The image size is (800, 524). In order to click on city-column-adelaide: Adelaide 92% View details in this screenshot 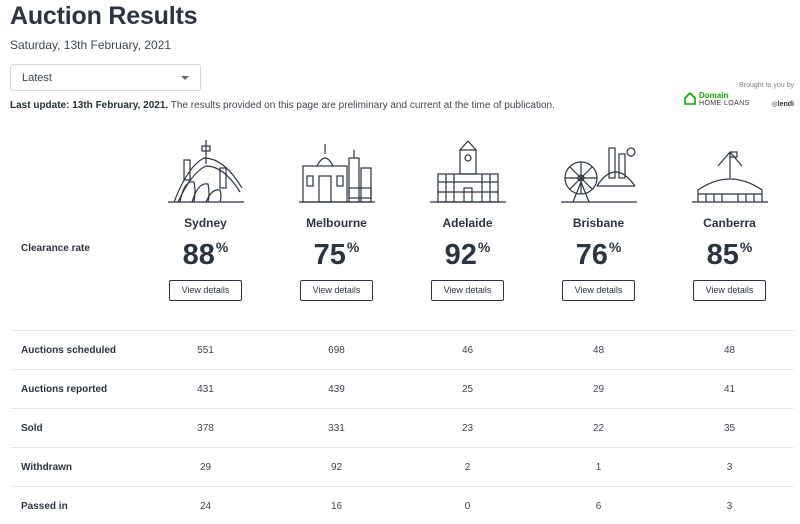, I will do `click(467, 219)`.